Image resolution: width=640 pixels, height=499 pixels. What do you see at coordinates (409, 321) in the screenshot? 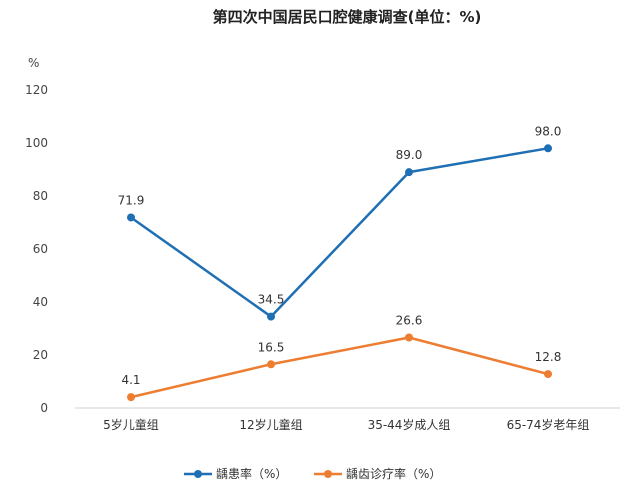
I see `data-label: 26.6` at bounding box center [409, 321].